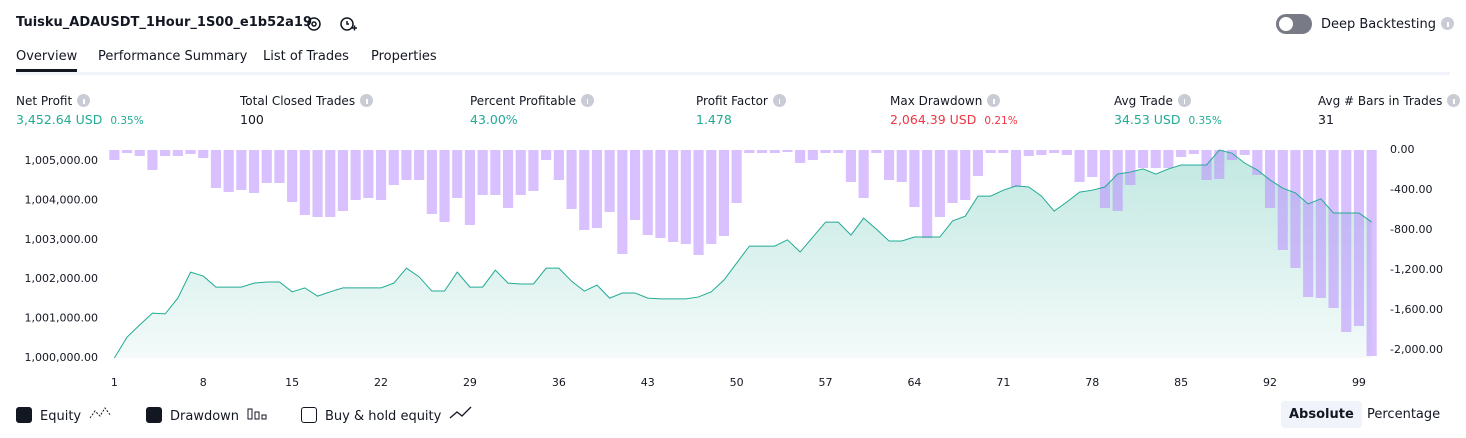 The image size is (1466, 438). Describe the element at coordinates (298, 101) in the screenshot. I see `metric-name: Total Closed Trades` at that location.